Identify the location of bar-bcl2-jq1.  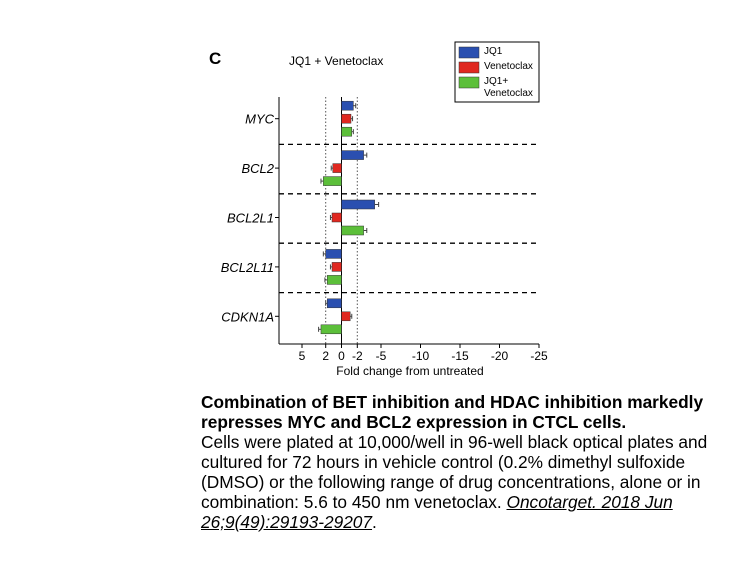
(352, 155).